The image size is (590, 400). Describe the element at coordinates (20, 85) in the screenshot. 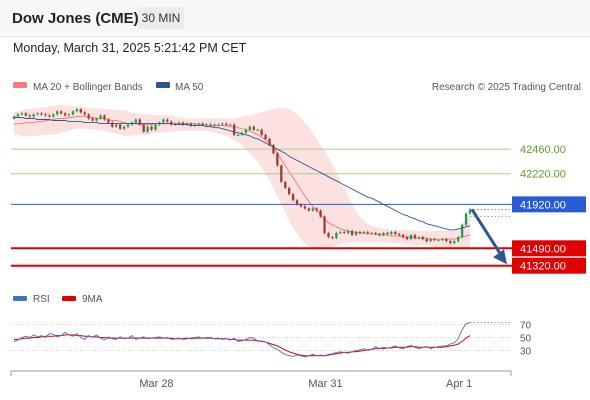

I see `bb-legend-swatch` at that location.